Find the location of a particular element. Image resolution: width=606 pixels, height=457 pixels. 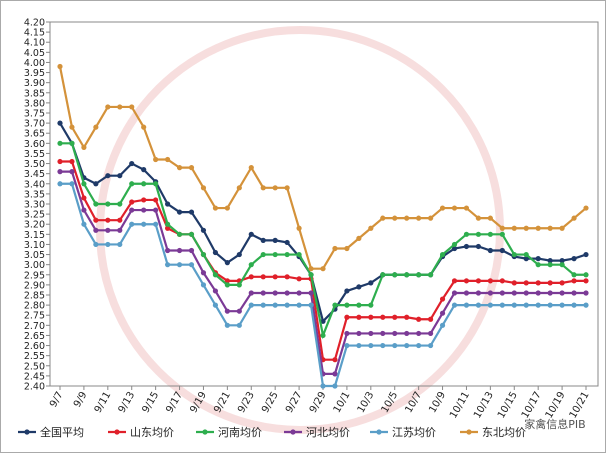

y-tick-label: 3.30 is located at coordinates (34, 205).